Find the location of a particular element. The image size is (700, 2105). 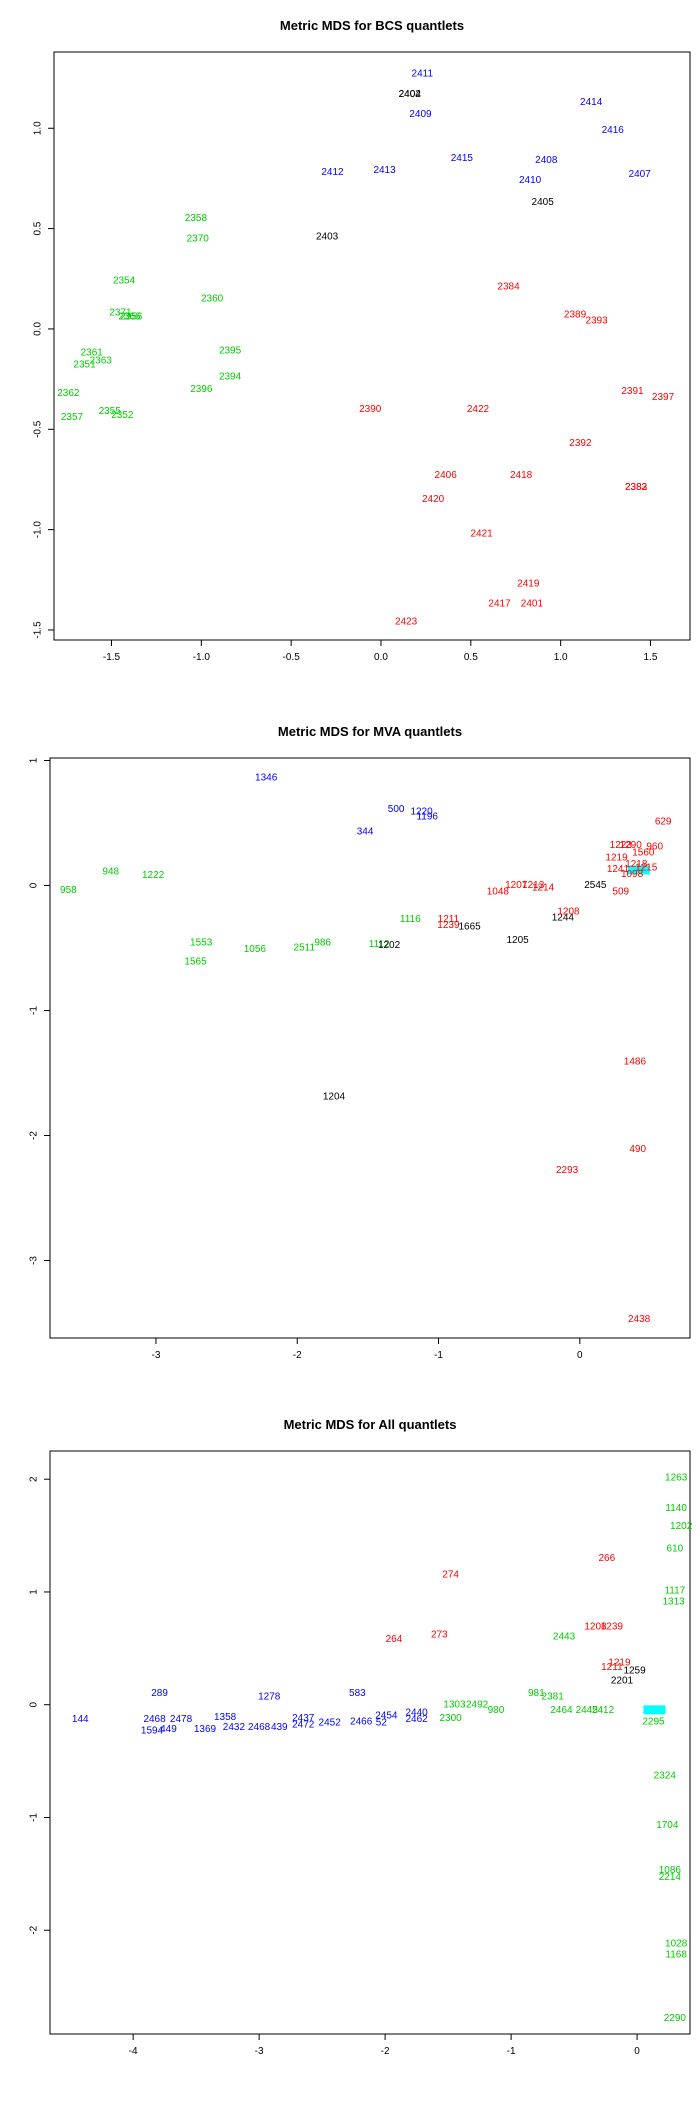

chart-0-point-label: 2362 is located at coordinates (68, 393).